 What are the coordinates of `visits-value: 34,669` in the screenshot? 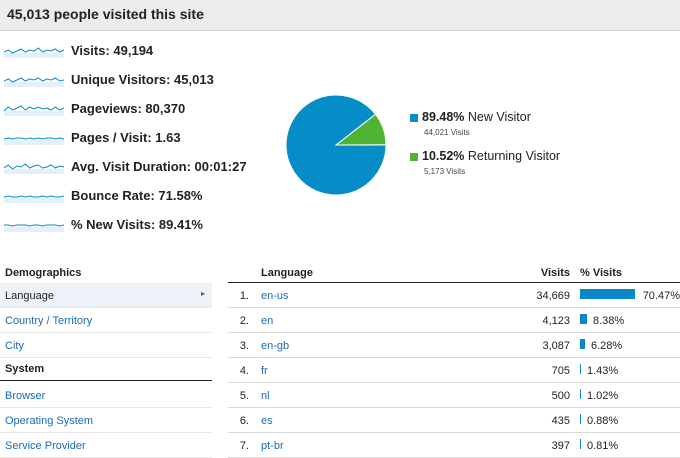 It's located at (553, 296).